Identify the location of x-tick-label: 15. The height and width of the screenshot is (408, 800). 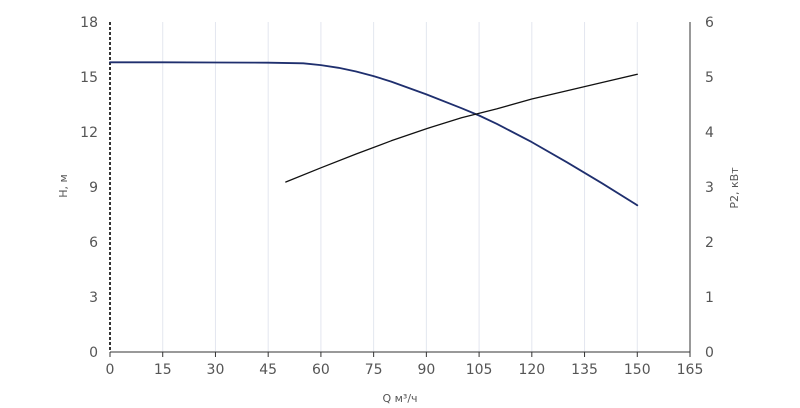
(163, 370).